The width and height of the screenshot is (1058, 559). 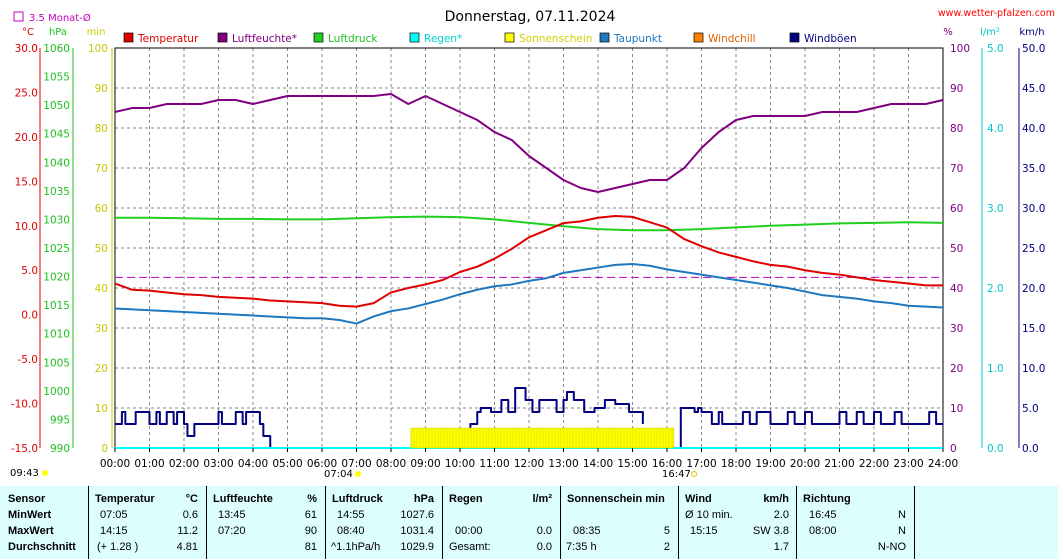 I want to click on pressure-value: 1029.9, so click(x=417, y=547).